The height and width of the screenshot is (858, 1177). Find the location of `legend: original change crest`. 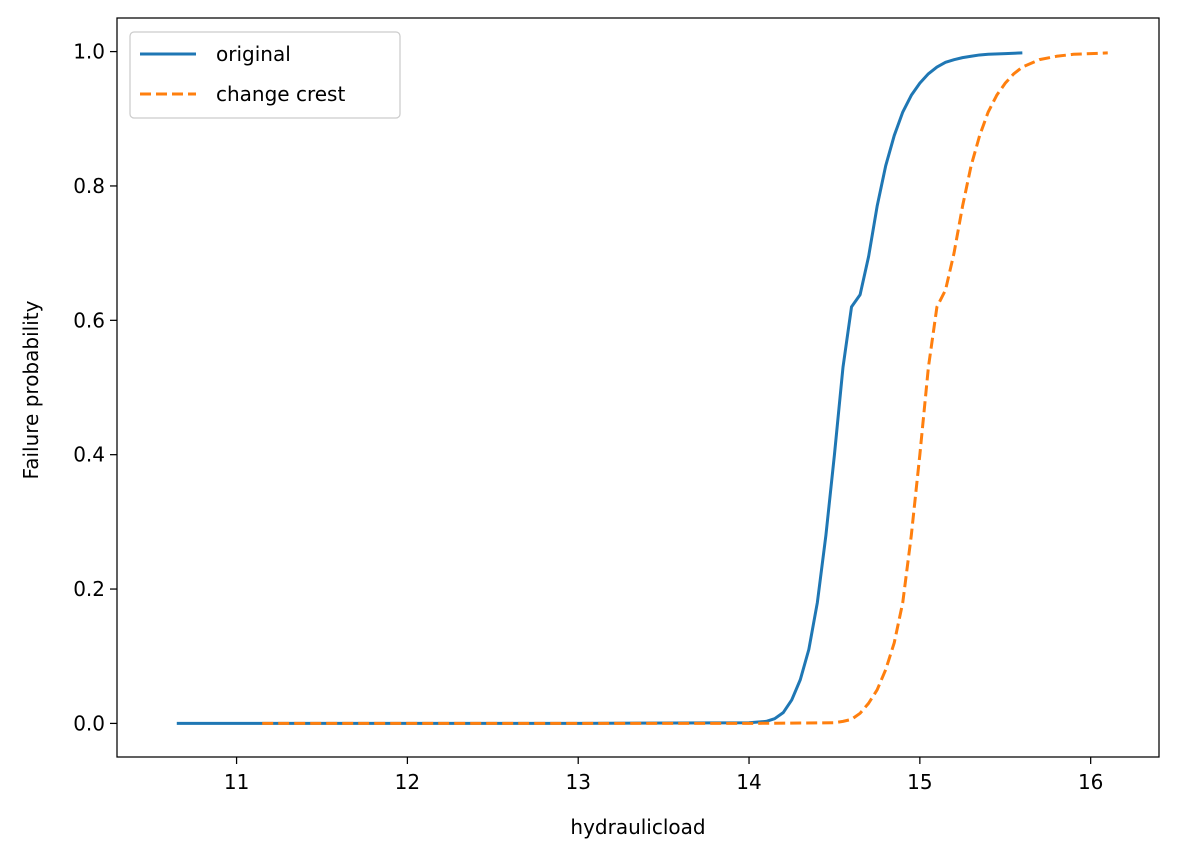

legend: original change crest is located at coordinates (265, 75).